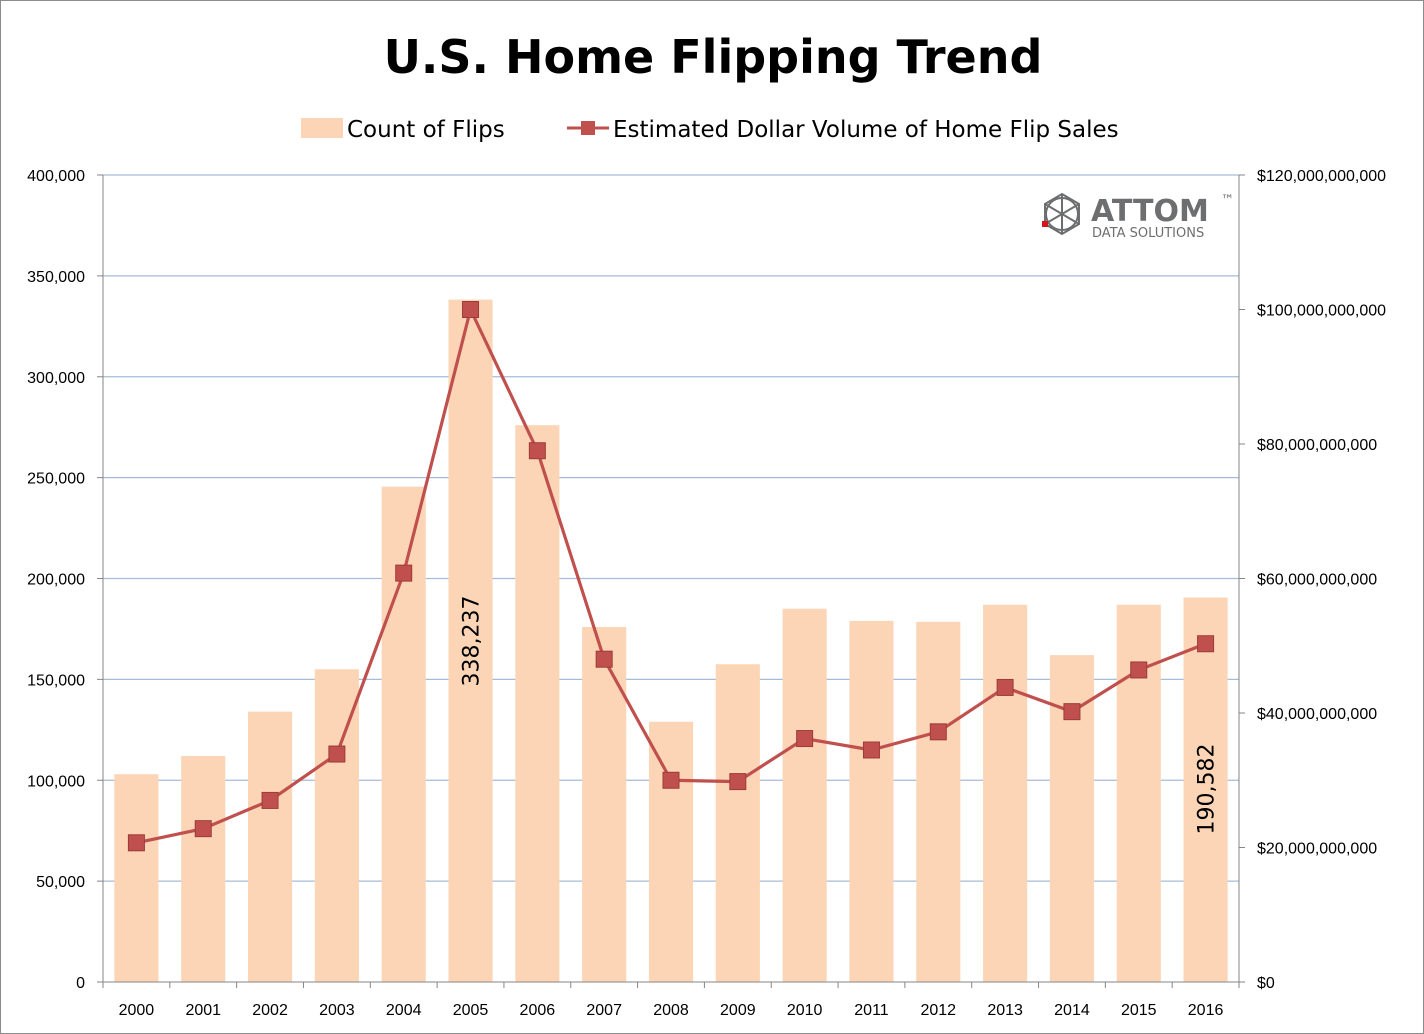 The height and width of the screenshot is (1034, 1424). I want to click on marker-2011, so click(871, 750).